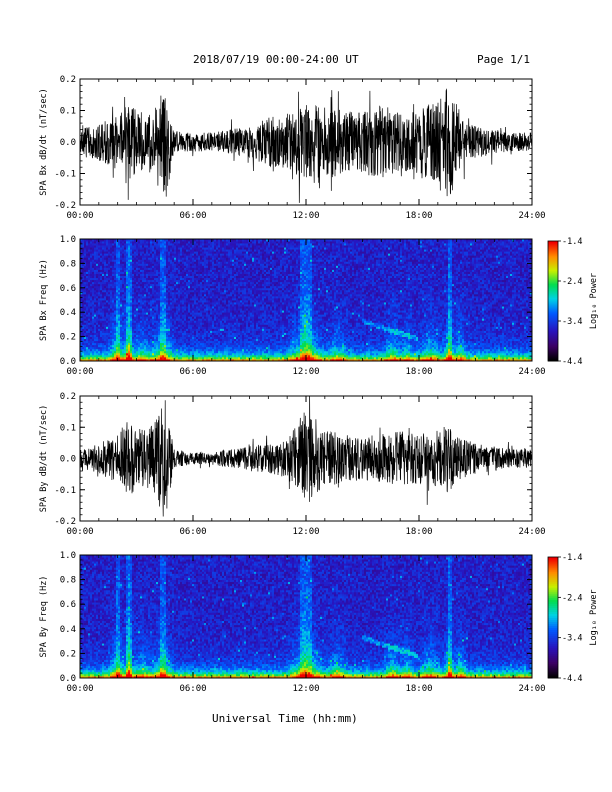 Image resolution: width=612 pixels, height=792 pixels. What do you see at coordinates (306, 300) in the screenshot?
I see `bx-spectrogram-cells` at bounding box center [306, 300].